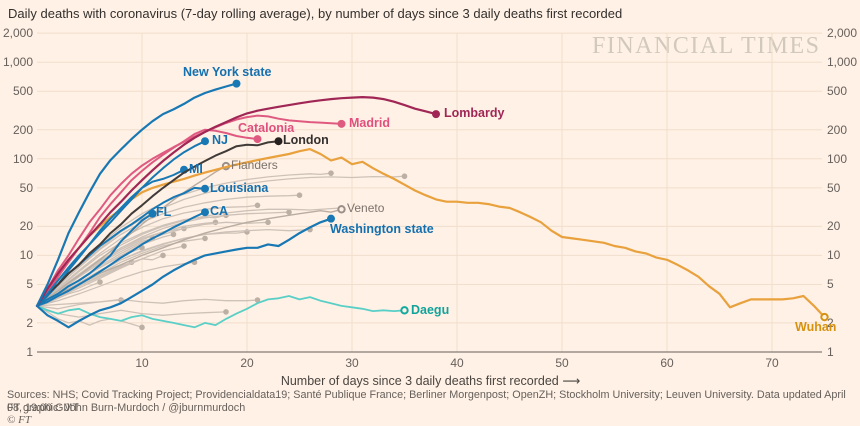 This screenshot has height=426, width=860. What do you see at coordinates (834, 226) in the screenshot?
I see `y-tick-right-20: 20` at bounding box center [834, 226].